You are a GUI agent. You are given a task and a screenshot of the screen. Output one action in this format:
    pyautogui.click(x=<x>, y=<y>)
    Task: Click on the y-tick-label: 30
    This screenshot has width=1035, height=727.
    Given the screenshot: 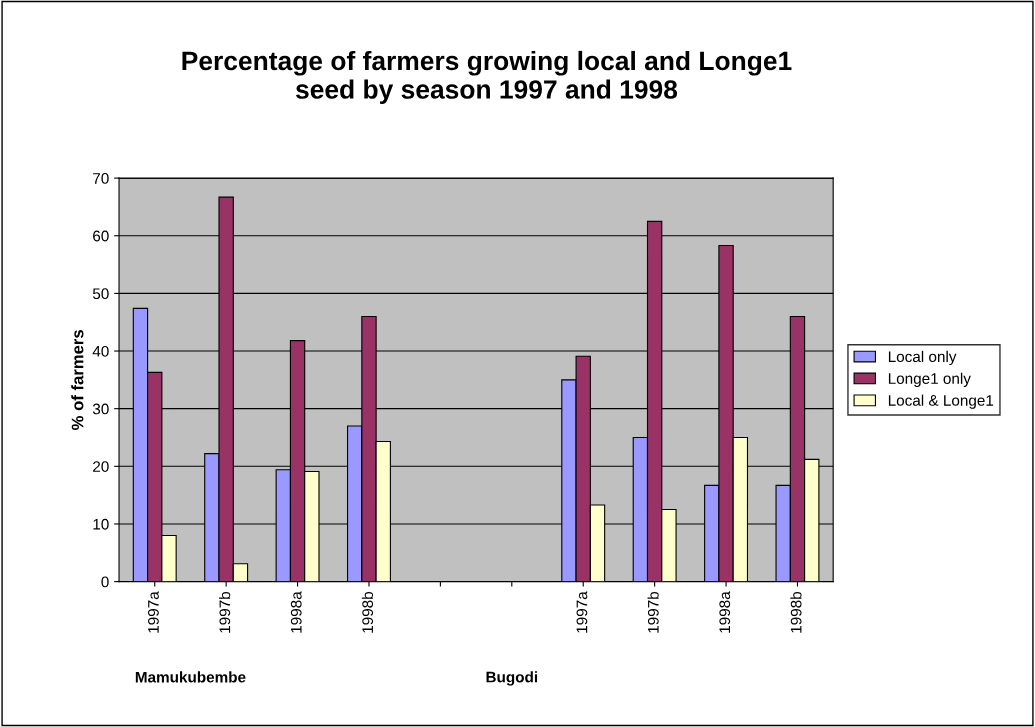 What is the action you would take?
    pyautogui.click(x=100, y=409)
    